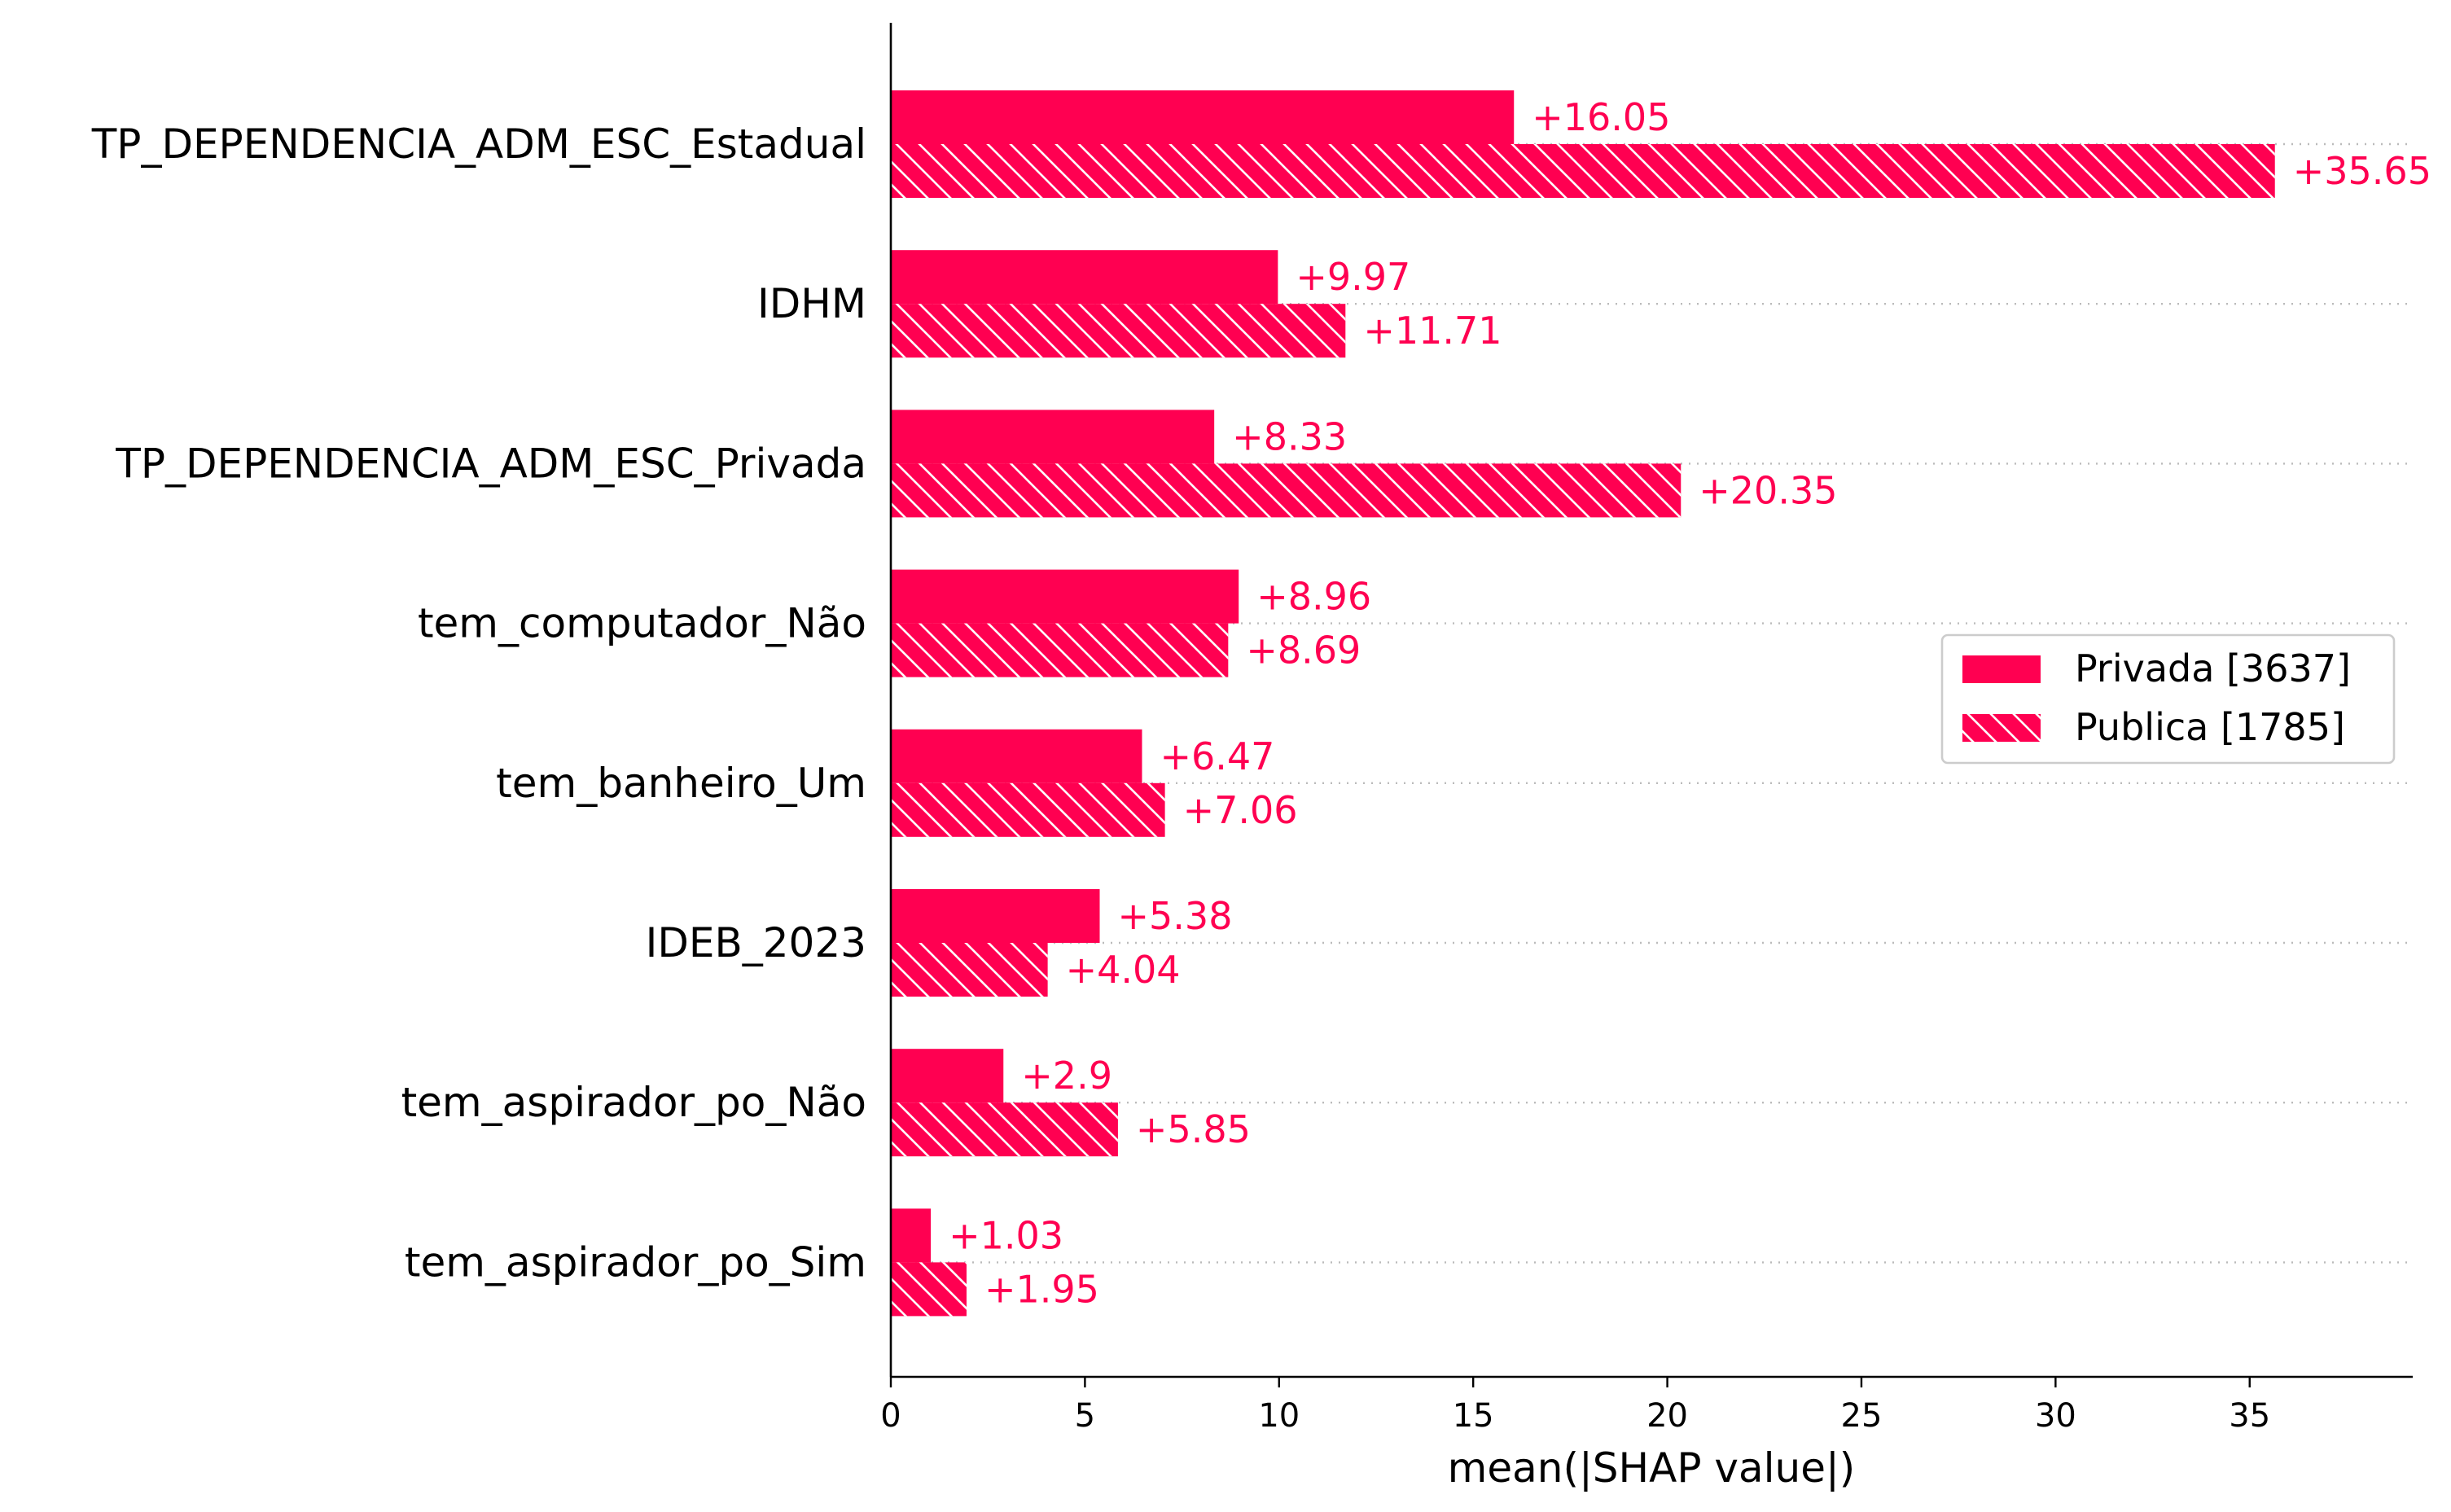 This screenshot has width=2451, height=1512. What do you see at coordinates (681, 784) in the screenshot?
I see `y-category-label: tem_banheiro_Um` at bounding box center [681, 784].